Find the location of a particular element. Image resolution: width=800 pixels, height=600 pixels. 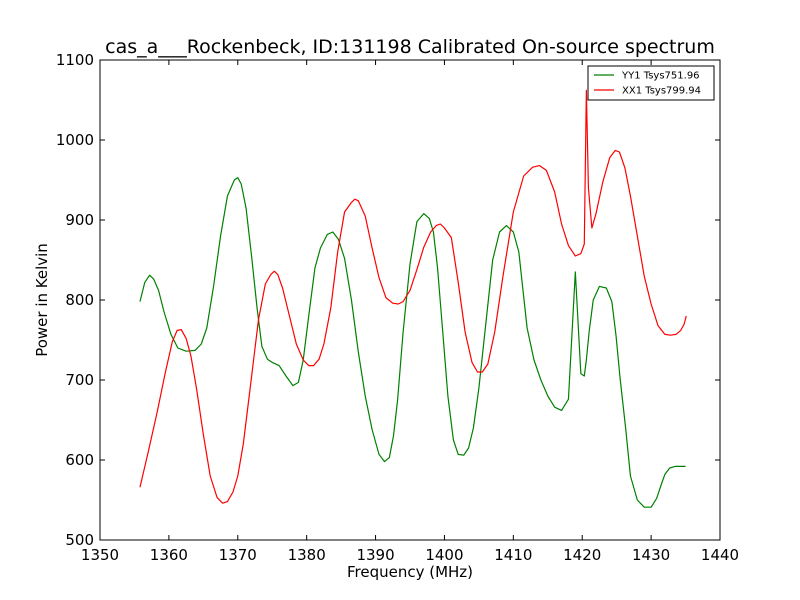

legend: YY1 Tsys751.96 XX1 Tsys799.94 is located at coordinates (651, 83).